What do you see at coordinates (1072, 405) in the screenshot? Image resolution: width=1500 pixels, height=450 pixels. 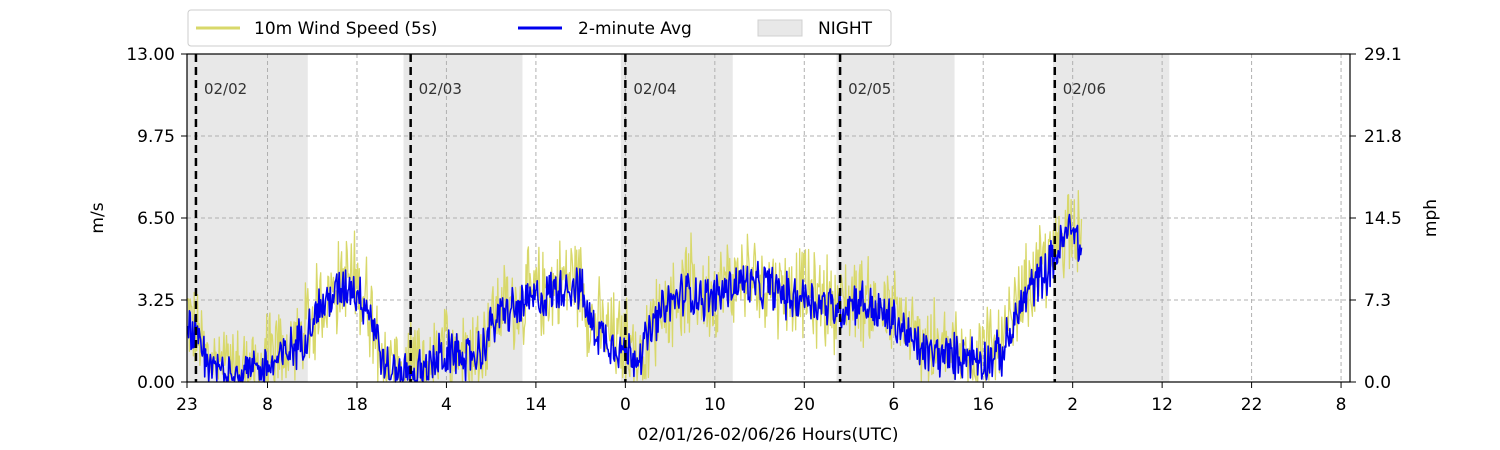 I see `x-tick-label-10: 2` at bounding box center [1072, 405].